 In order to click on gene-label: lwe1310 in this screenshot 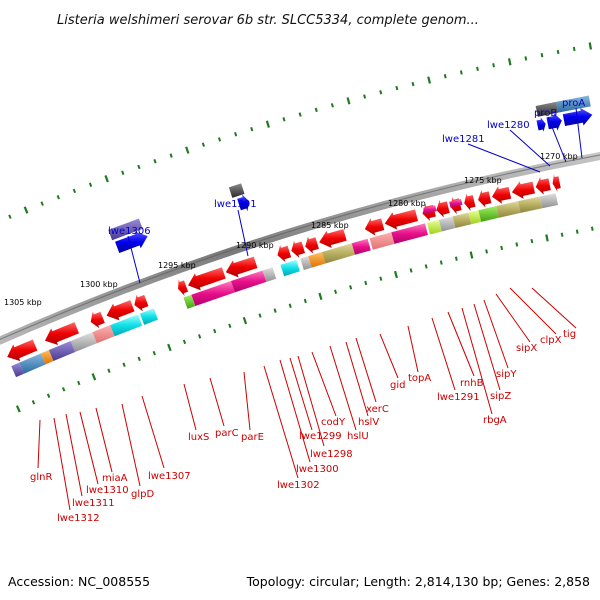, I will do `click(107, 490)`.